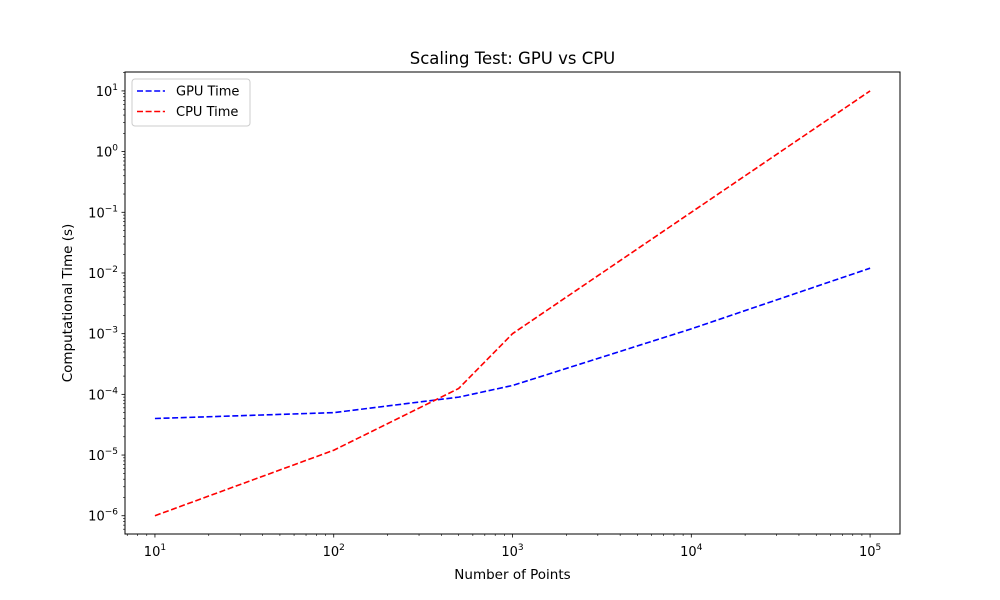 The image size is (1000, 600). Describe the element at coordinates (68, 303) in the screenshot. I see `y-axis-label: Computational Time (s)` at that location.